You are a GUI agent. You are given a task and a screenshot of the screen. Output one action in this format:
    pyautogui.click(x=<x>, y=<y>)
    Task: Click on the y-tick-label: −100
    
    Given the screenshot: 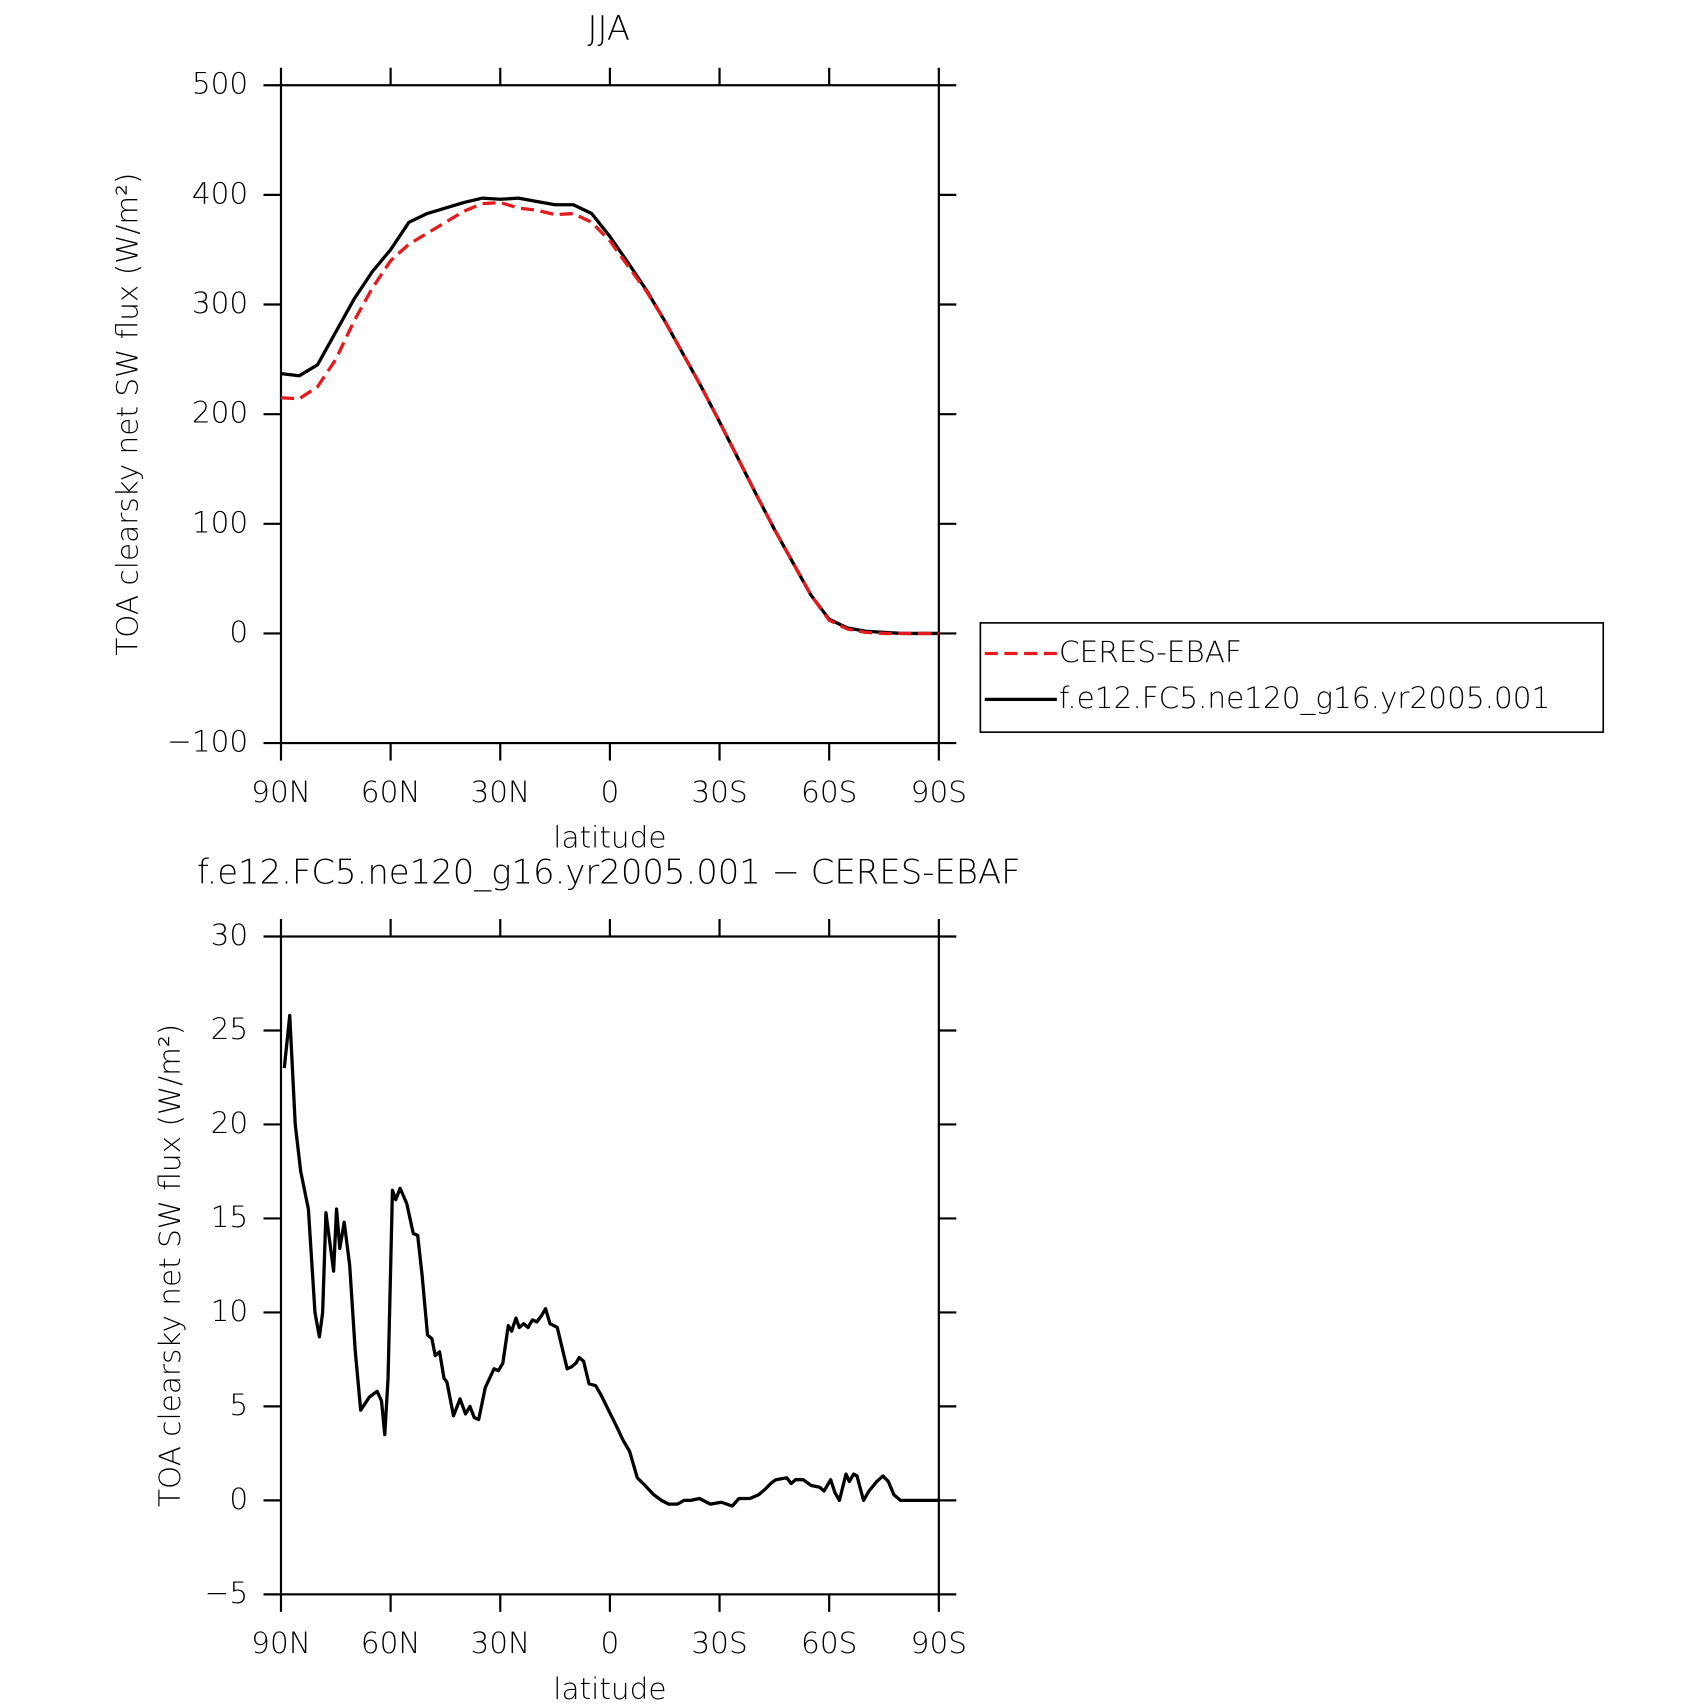 What is the action you would take?
    pyautogui.click(x=207, y=742)
    